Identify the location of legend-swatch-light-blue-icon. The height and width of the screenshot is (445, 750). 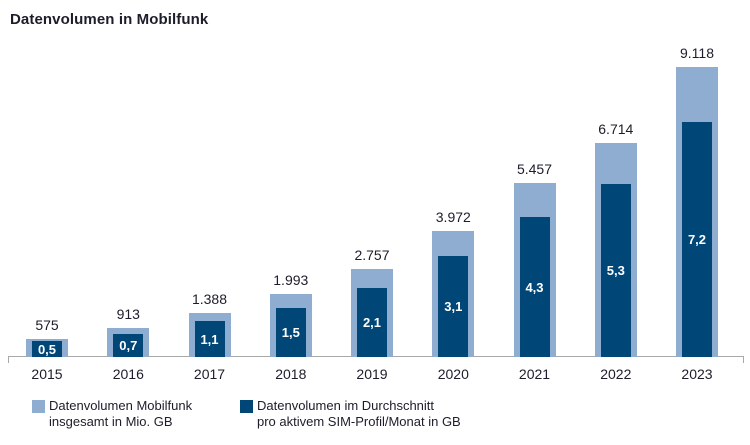
(38, 406).